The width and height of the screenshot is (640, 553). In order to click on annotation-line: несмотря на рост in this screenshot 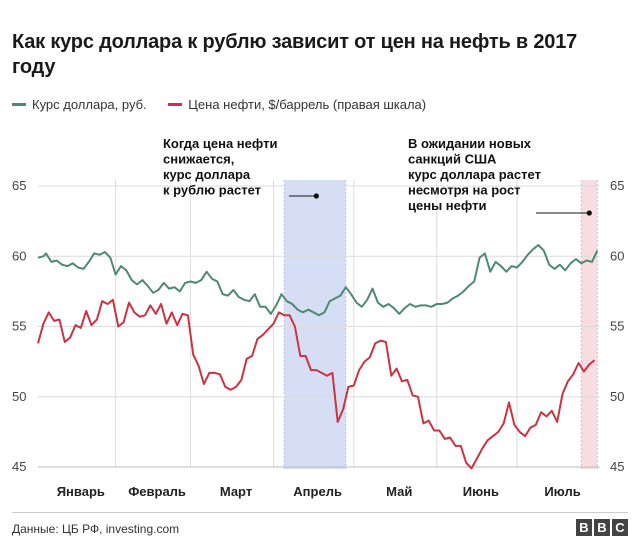, I will do `click(464, 190)`.